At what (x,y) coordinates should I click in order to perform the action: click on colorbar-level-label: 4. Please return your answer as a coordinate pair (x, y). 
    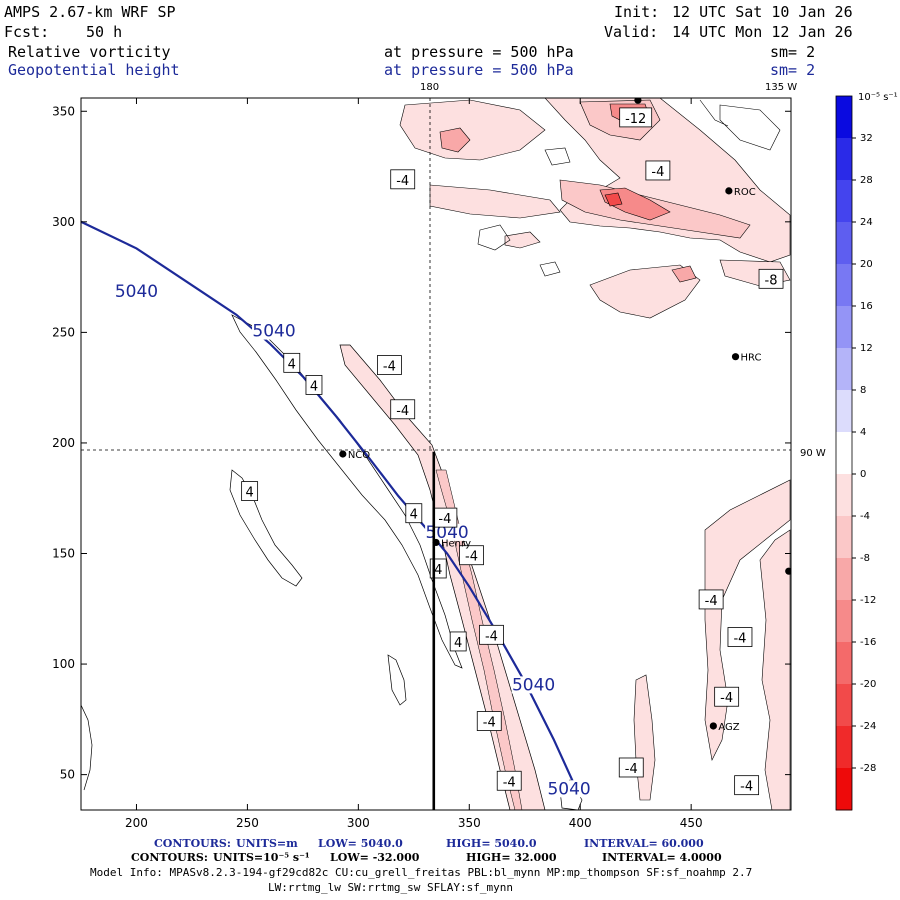
    Looking at the image, I should click on (863, 432).